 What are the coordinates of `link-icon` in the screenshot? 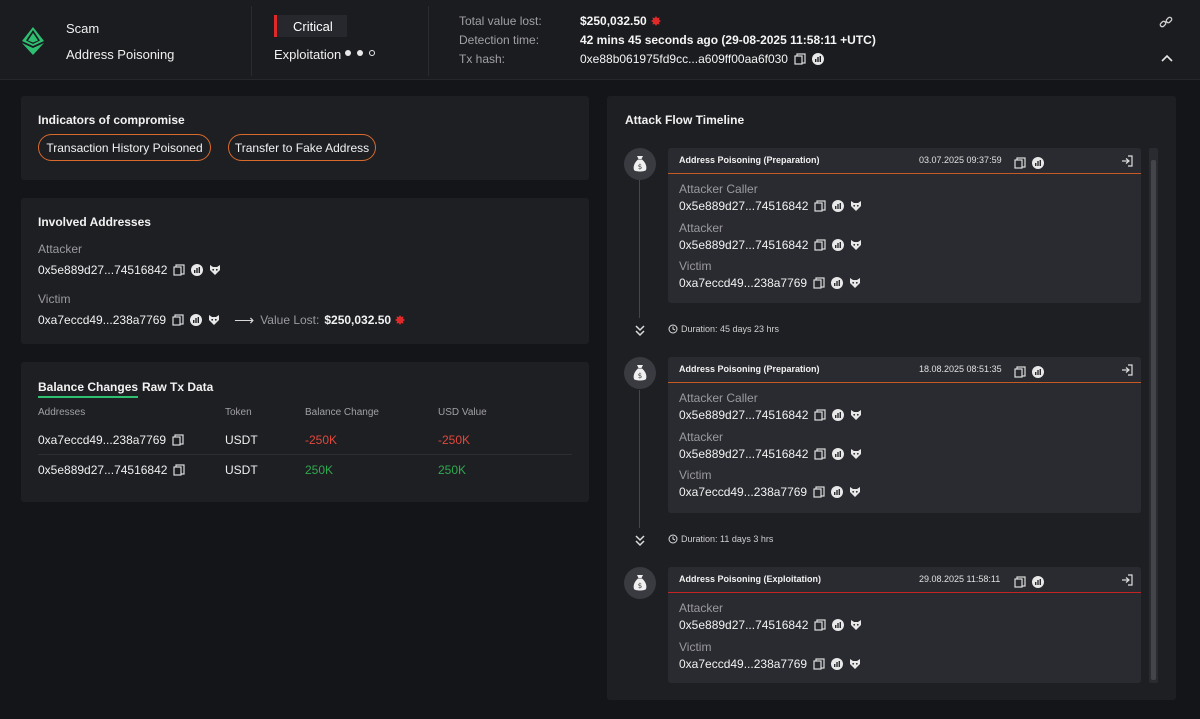 It's located at (1166, 22).